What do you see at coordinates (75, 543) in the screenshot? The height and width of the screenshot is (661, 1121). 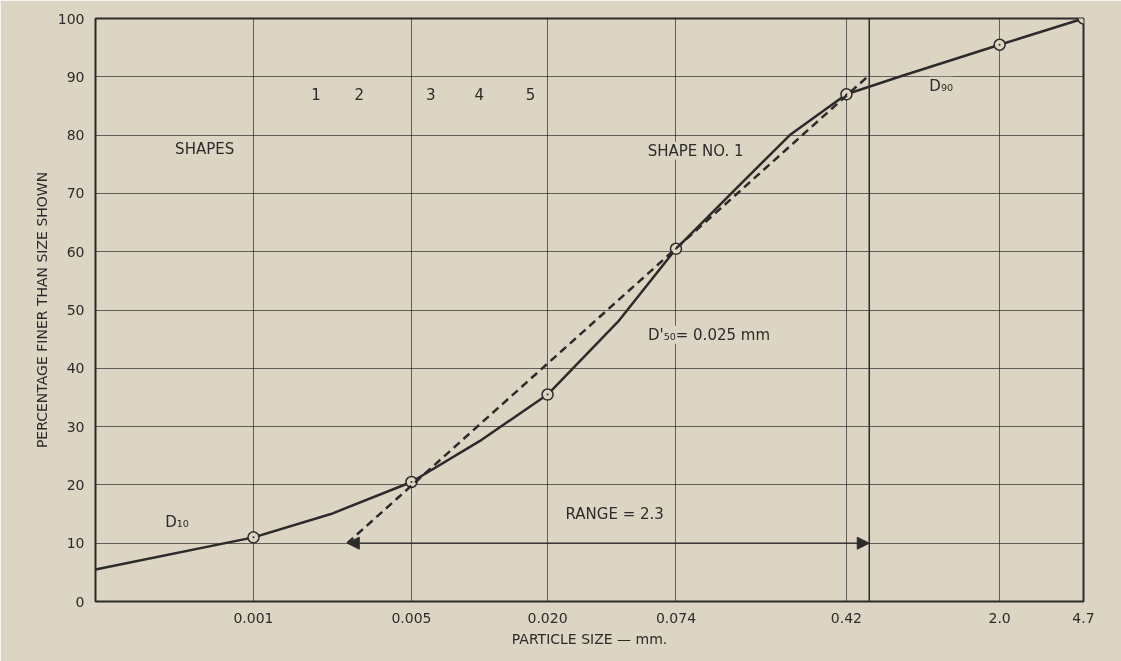 I see `y-tick-label: 10` at bounding box center [75, 543].